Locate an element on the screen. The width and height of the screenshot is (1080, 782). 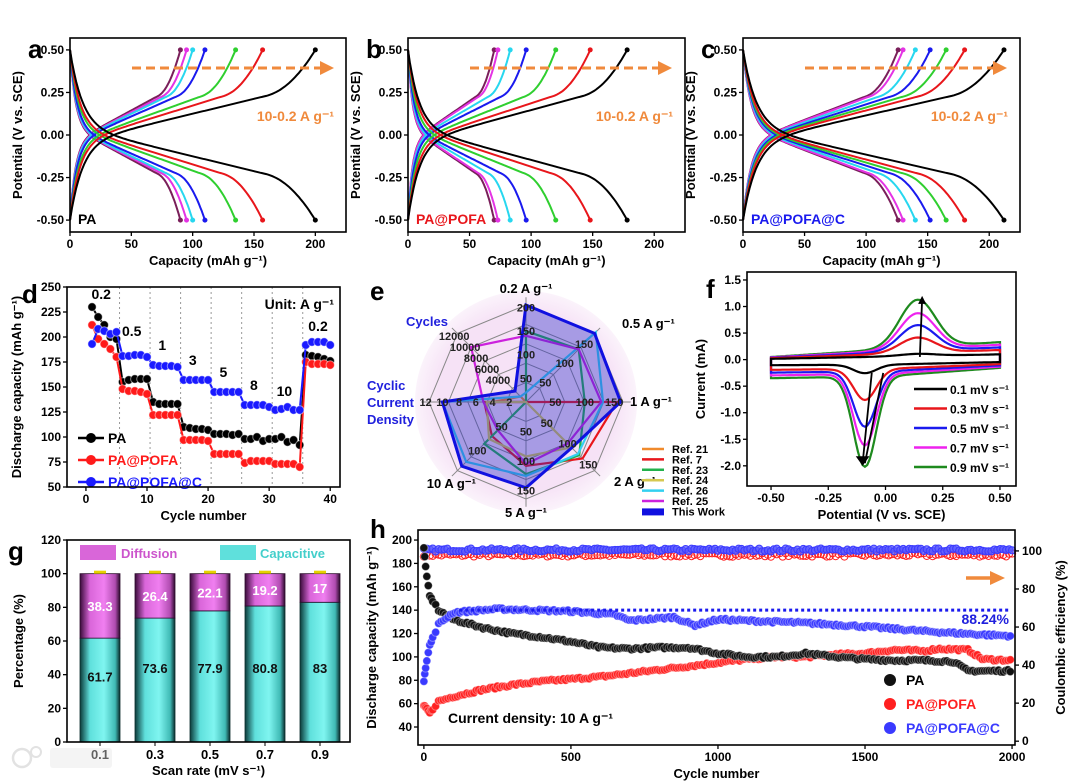
y-tick-label: -0.5 is located at coordinates (730, 386).